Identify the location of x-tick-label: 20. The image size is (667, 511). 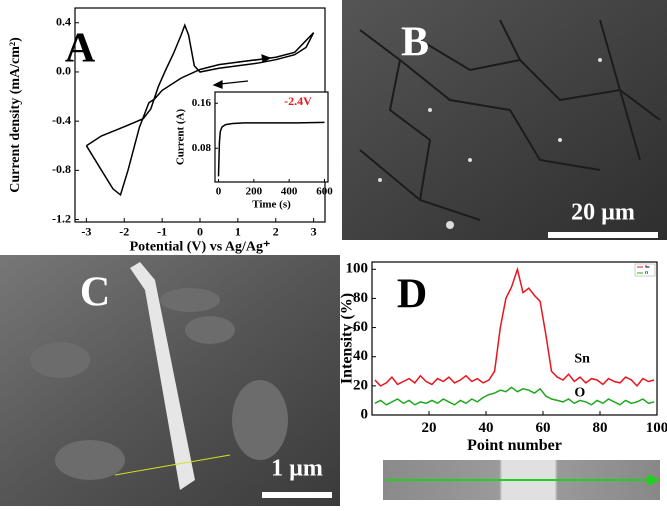
(429, 428).